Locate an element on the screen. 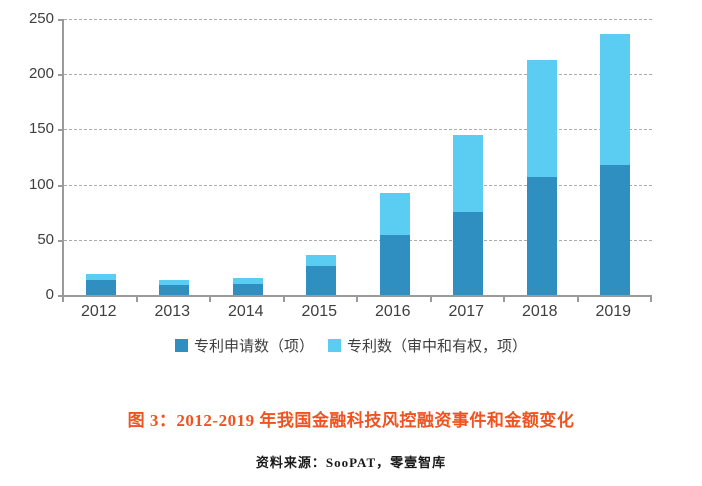 The image size is (702, 486). bar-group-2018 is located at coordinates (542, 177).